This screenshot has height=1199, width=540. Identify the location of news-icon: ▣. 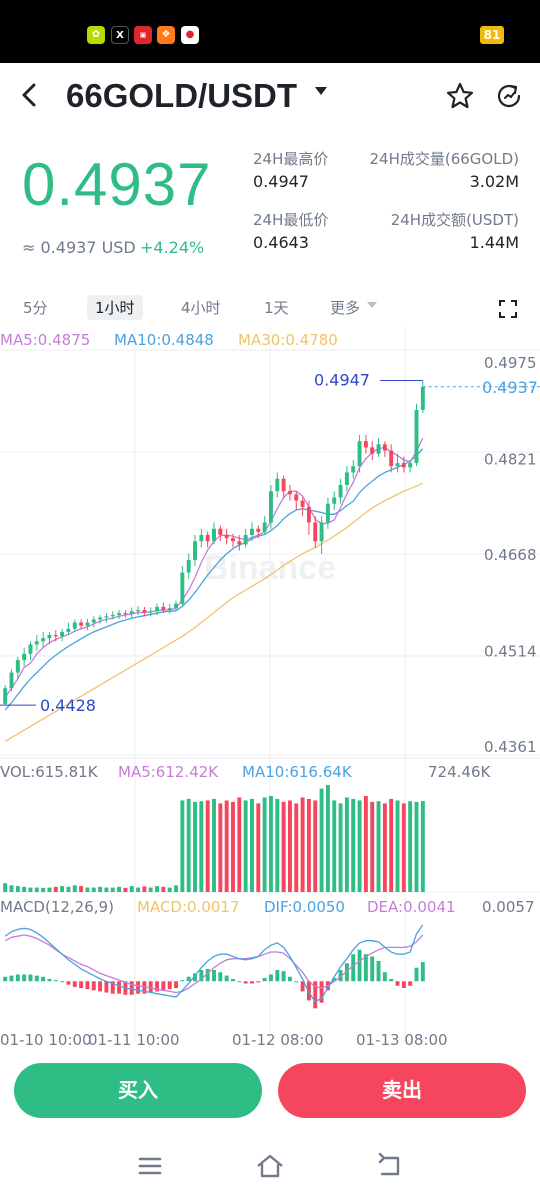
(143, 35).